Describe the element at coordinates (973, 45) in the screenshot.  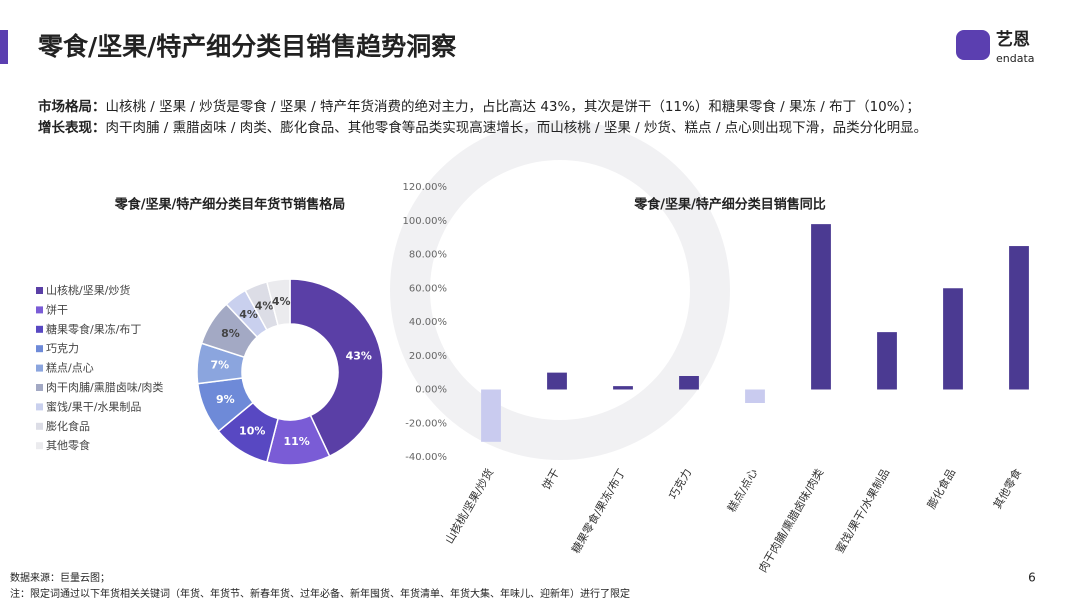
I see `logo-mark` at that location.